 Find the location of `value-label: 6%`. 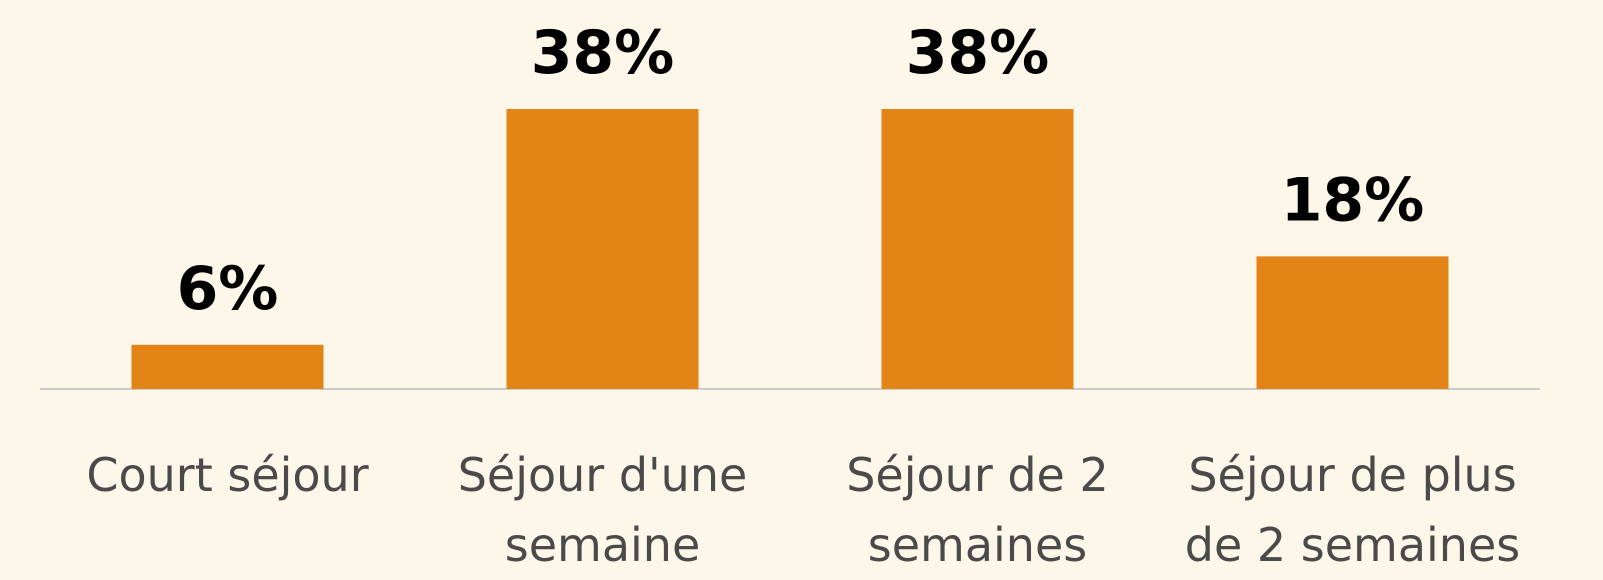

value-label: 6% is located at coordinates (228, 289).